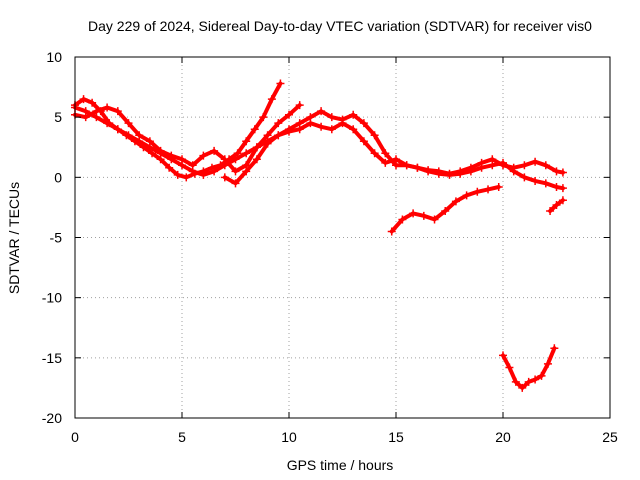 The width and height of the screenshot is (640, 480). I want to click on y-tick-label: -15, so click(52, 358).